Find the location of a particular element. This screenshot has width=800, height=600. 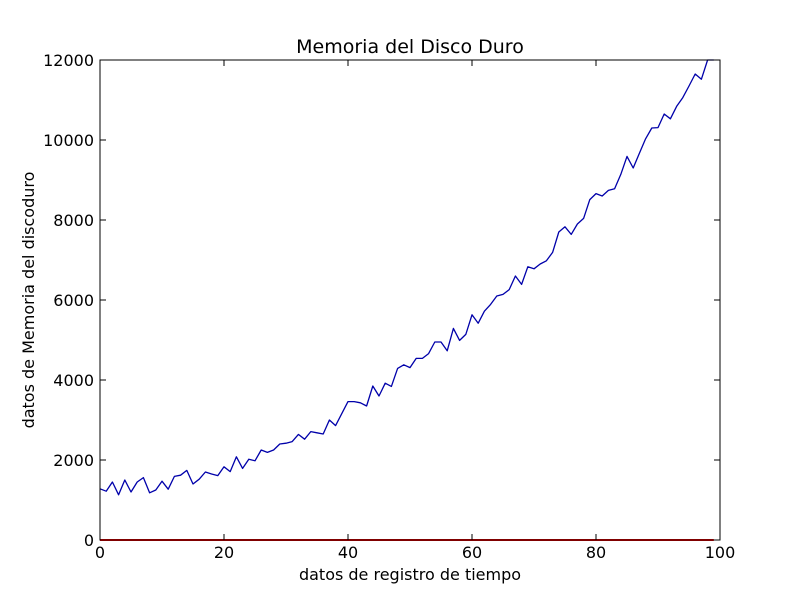

y-tick-label-8000: 8000 is located at coordinates (73, 220).